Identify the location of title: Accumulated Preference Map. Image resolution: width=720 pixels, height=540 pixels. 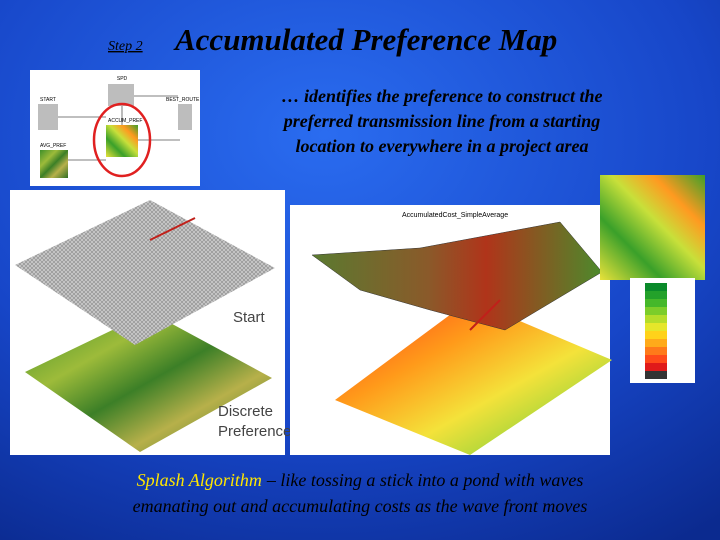
(365, 39).